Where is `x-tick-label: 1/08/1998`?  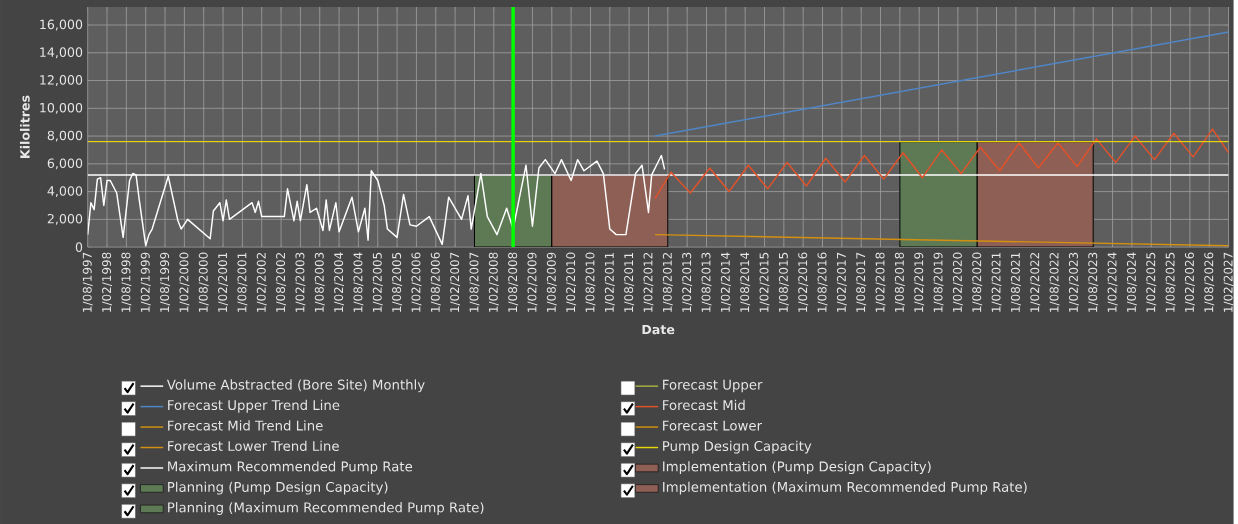
x-tick-label: 1/08/1998 is located at coordinates (126, 282).